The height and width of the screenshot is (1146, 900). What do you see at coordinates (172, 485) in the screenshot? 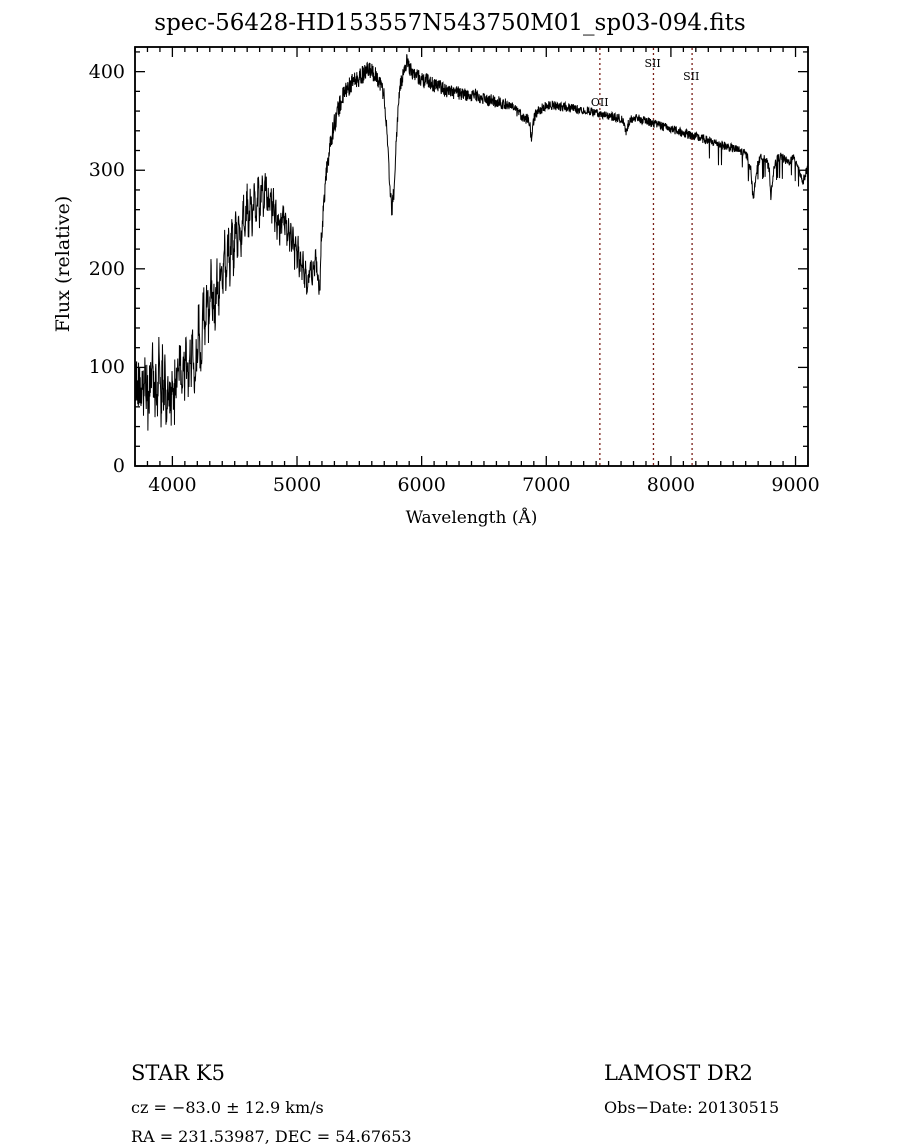
I see `x-tick-label: 4000` at bounding box center [172, 485].